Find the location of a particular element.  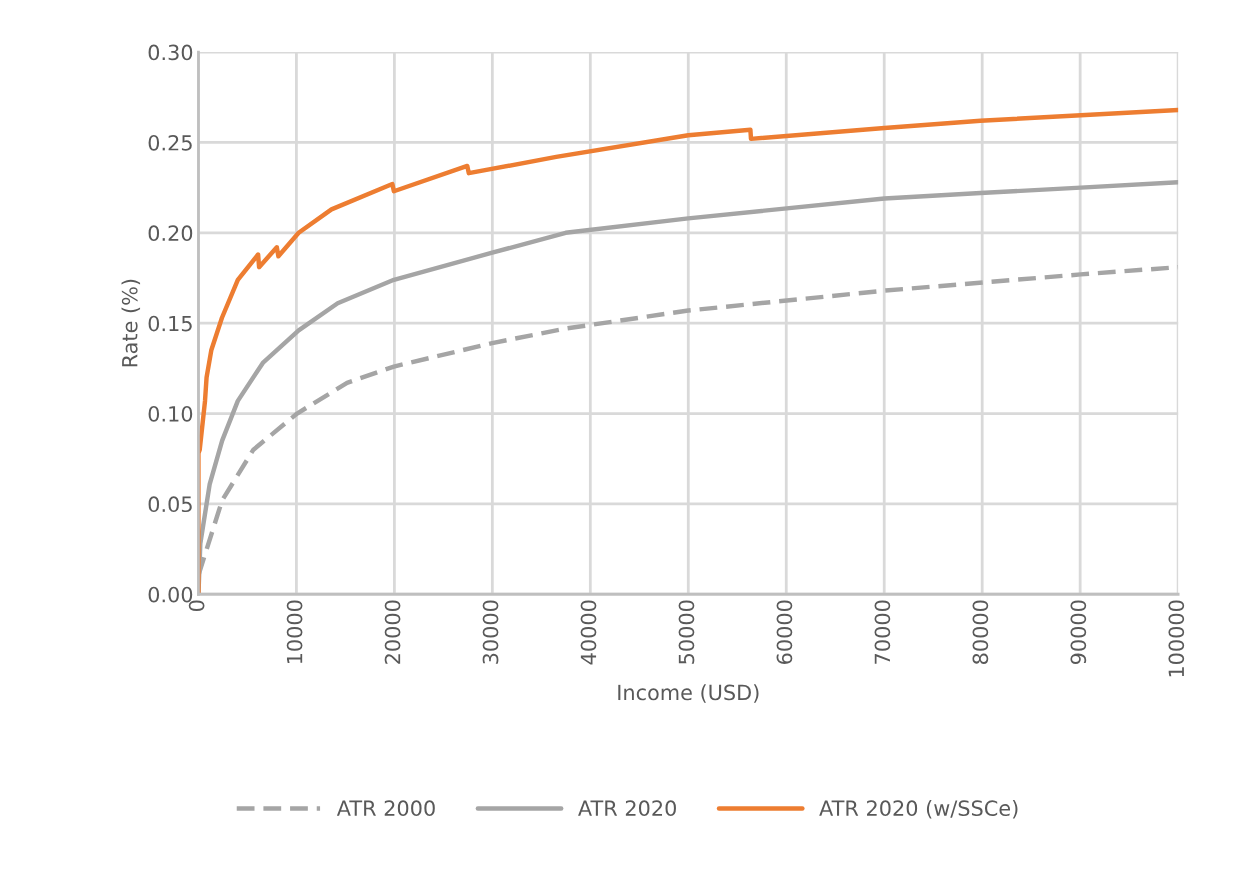

y-tick-label: 0.15 is located at coordinates (170, 323).